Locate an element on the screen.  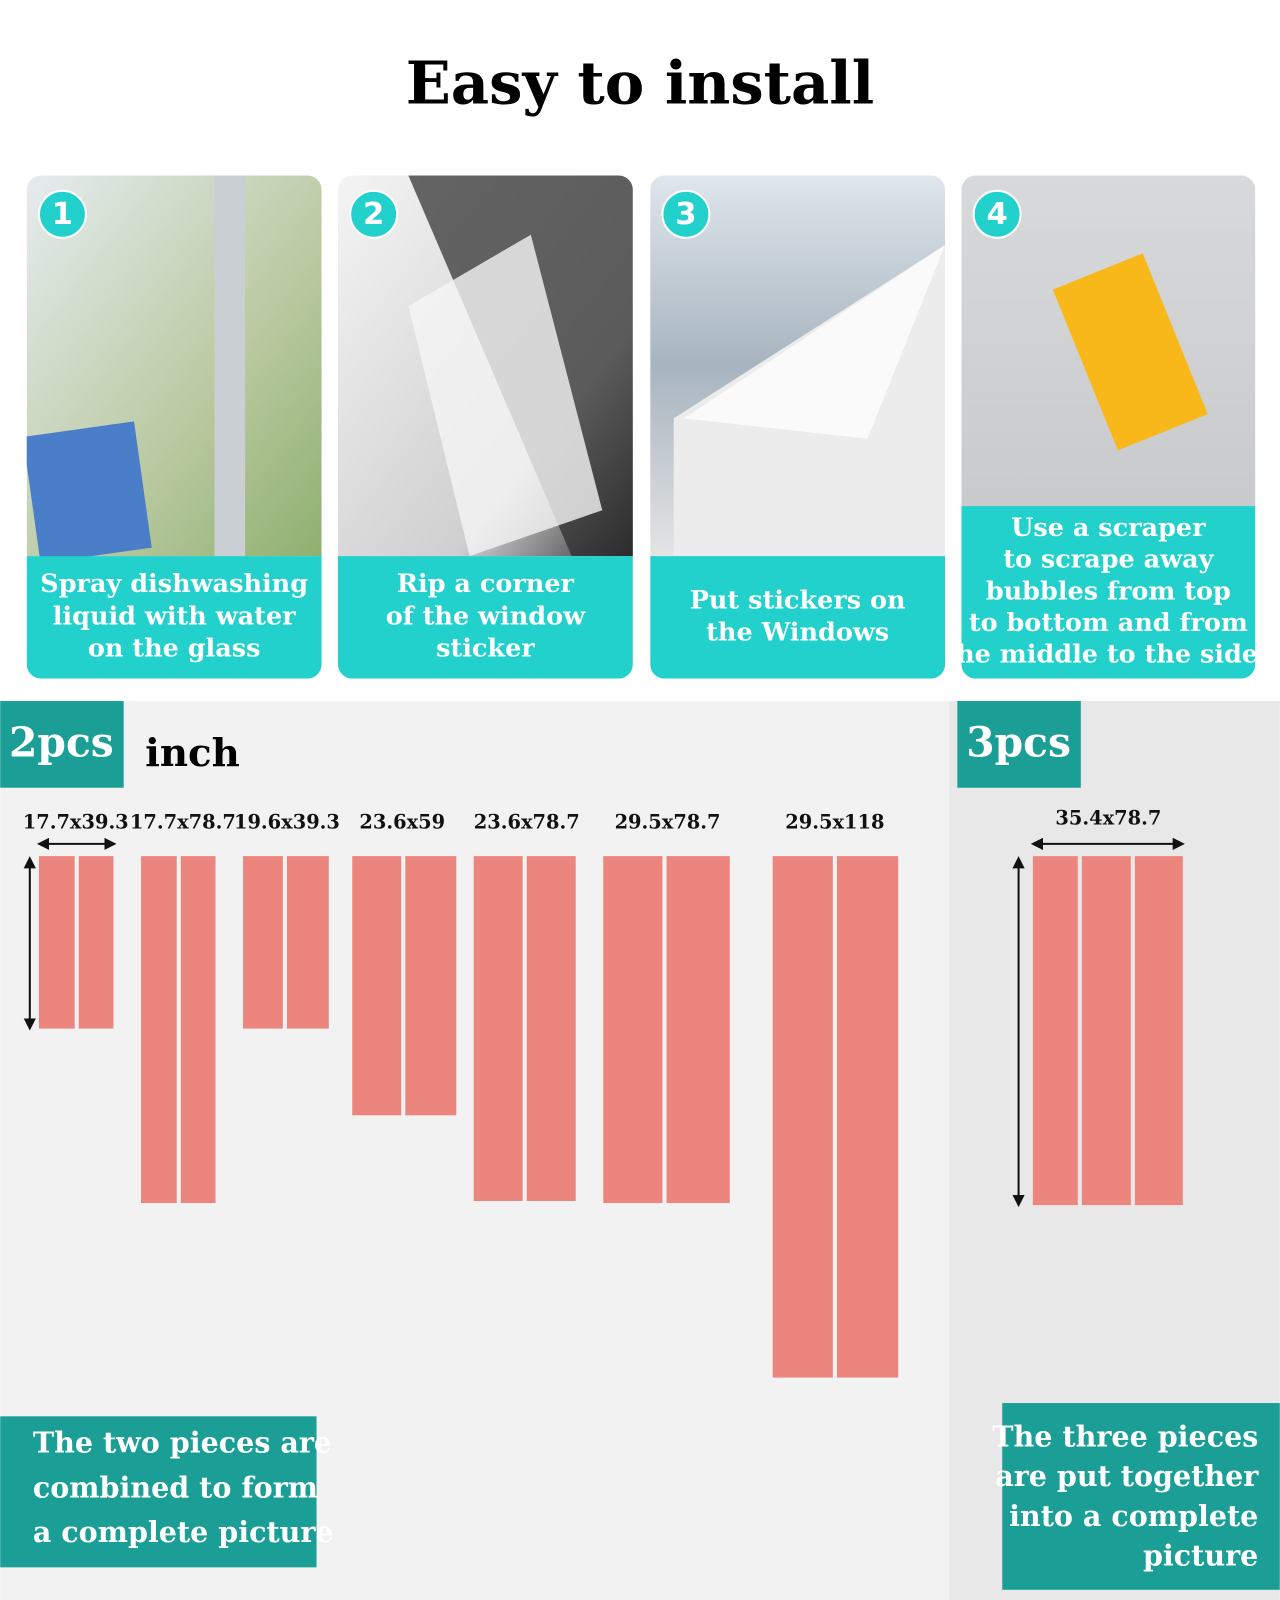
pcs-label: 3pcs is located at coordinates (1018, 742).